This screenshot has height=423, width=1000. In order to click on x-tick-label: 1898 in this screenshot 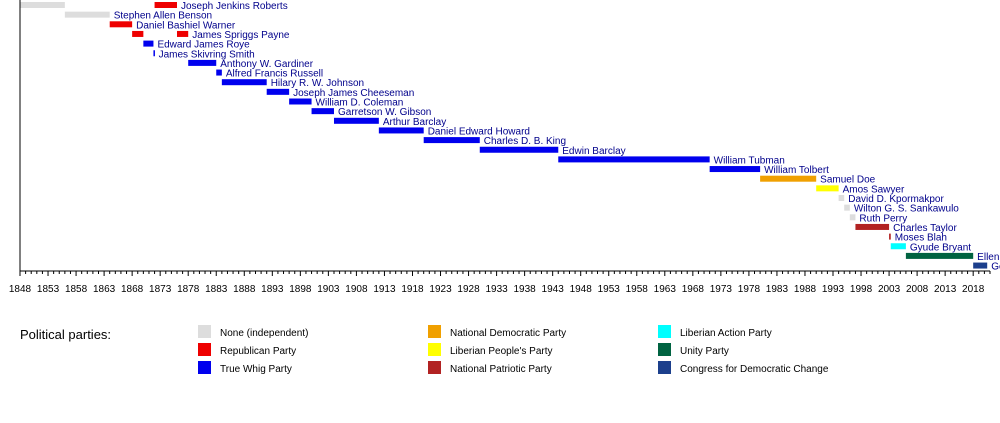, I will do `click(300, 289)`.